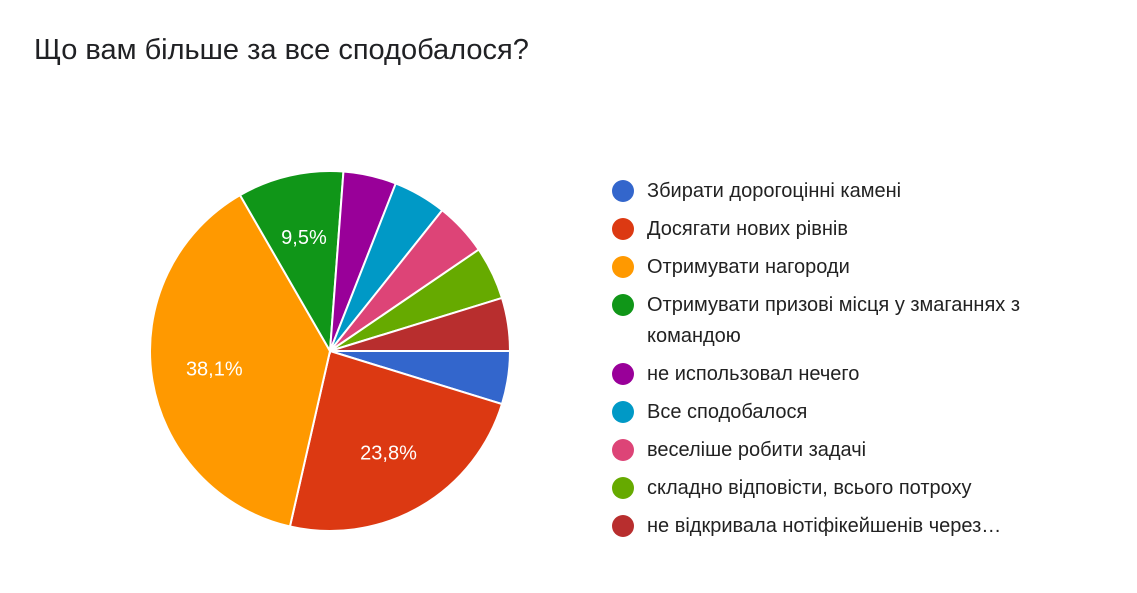  I want to click on legend-label: веселіше робити задачі, so click(757, 450).